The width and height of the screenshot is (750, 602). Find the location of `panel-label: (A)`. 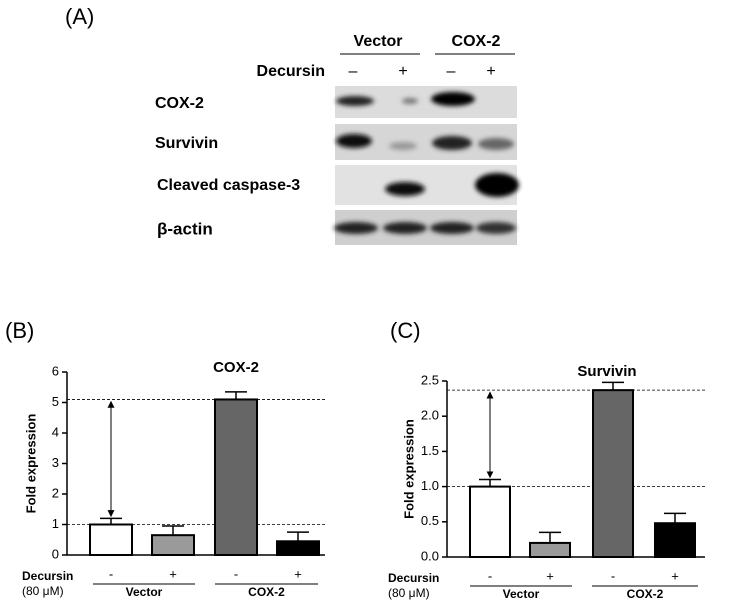

panel-label: (A) is located at coordinates (79, 16).